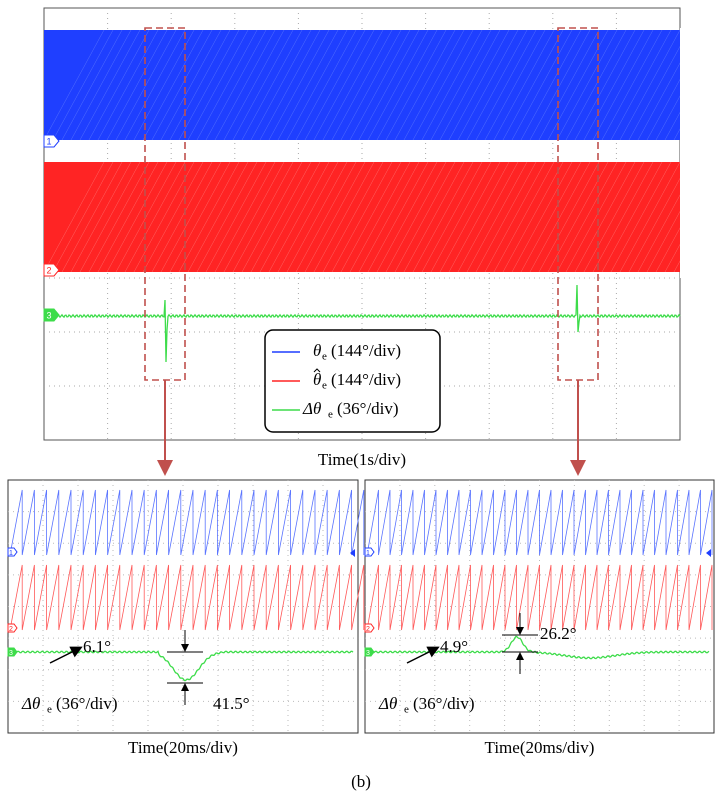  Describe the element at coordinates (361, 781) in the screenshot. I see `caption: (b)` at that location.